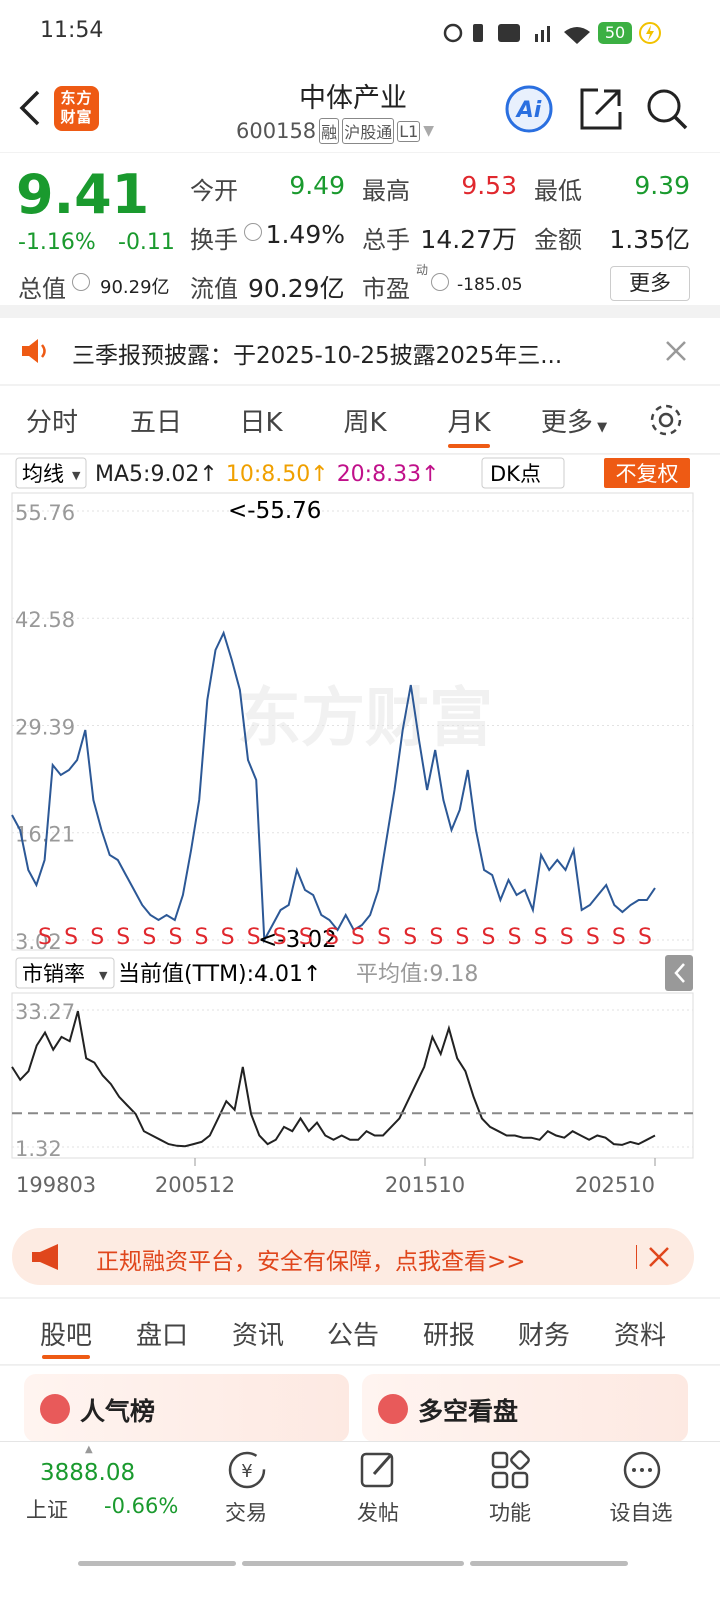 The height and width of the screenshot is (1600, 720). I want to click on data-line, so click(333, 1079).